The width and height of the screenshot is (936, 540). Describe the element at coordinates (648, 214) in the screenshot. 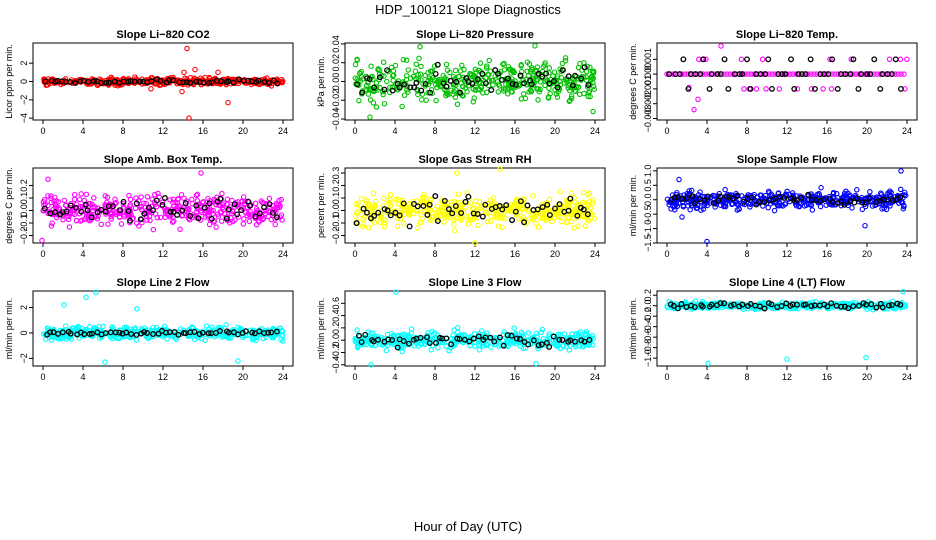

I see `y-tick-label: −0.5` at that location.